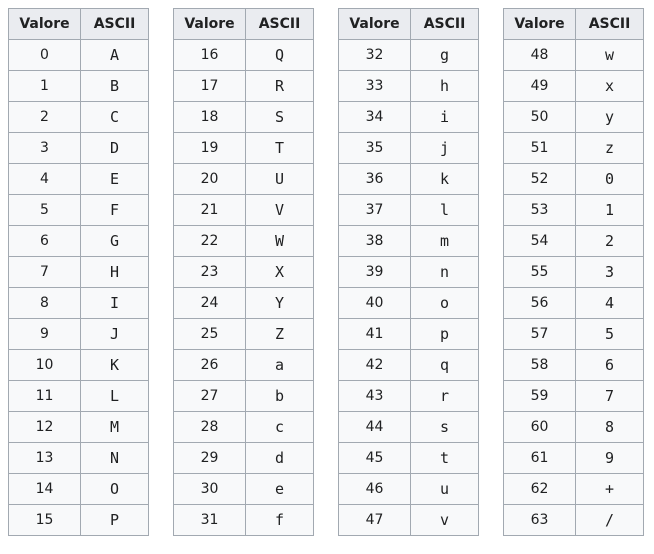  What do you see at coordinates (209, 489) in the screenshot?
I see `value-cell: 30` at bounding box center [209, 489].